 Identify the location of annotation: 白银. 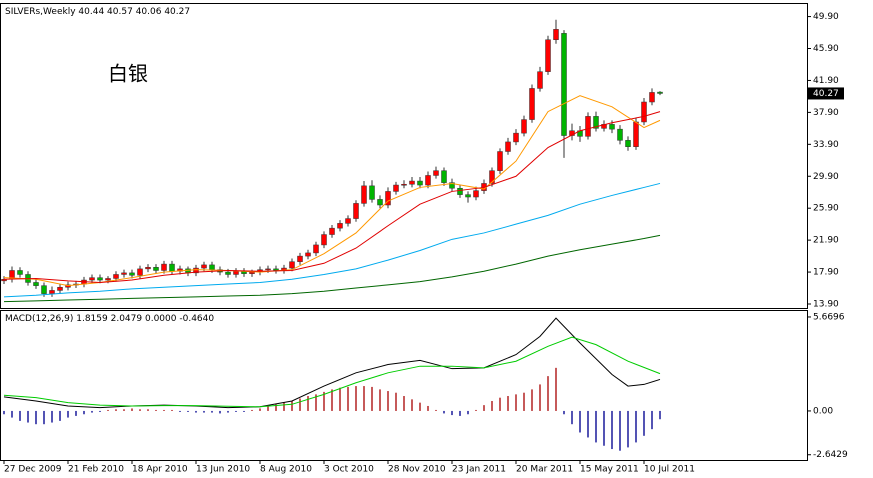
(128, 74).